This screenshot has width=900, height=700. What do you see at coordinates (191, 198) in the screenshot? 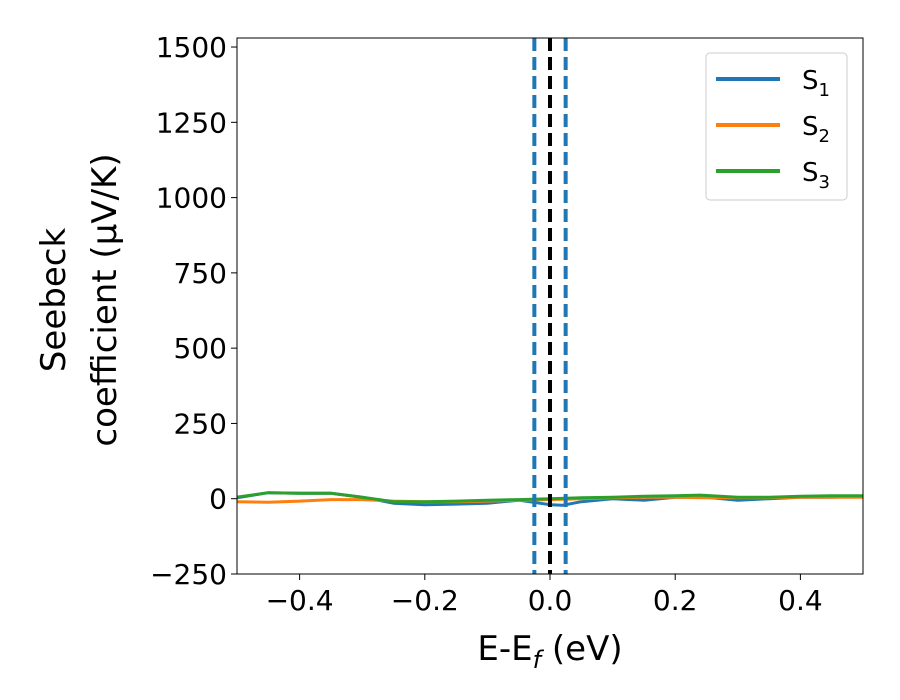
I see `y-tick-label: 1000` at bounding box center [191, 198].